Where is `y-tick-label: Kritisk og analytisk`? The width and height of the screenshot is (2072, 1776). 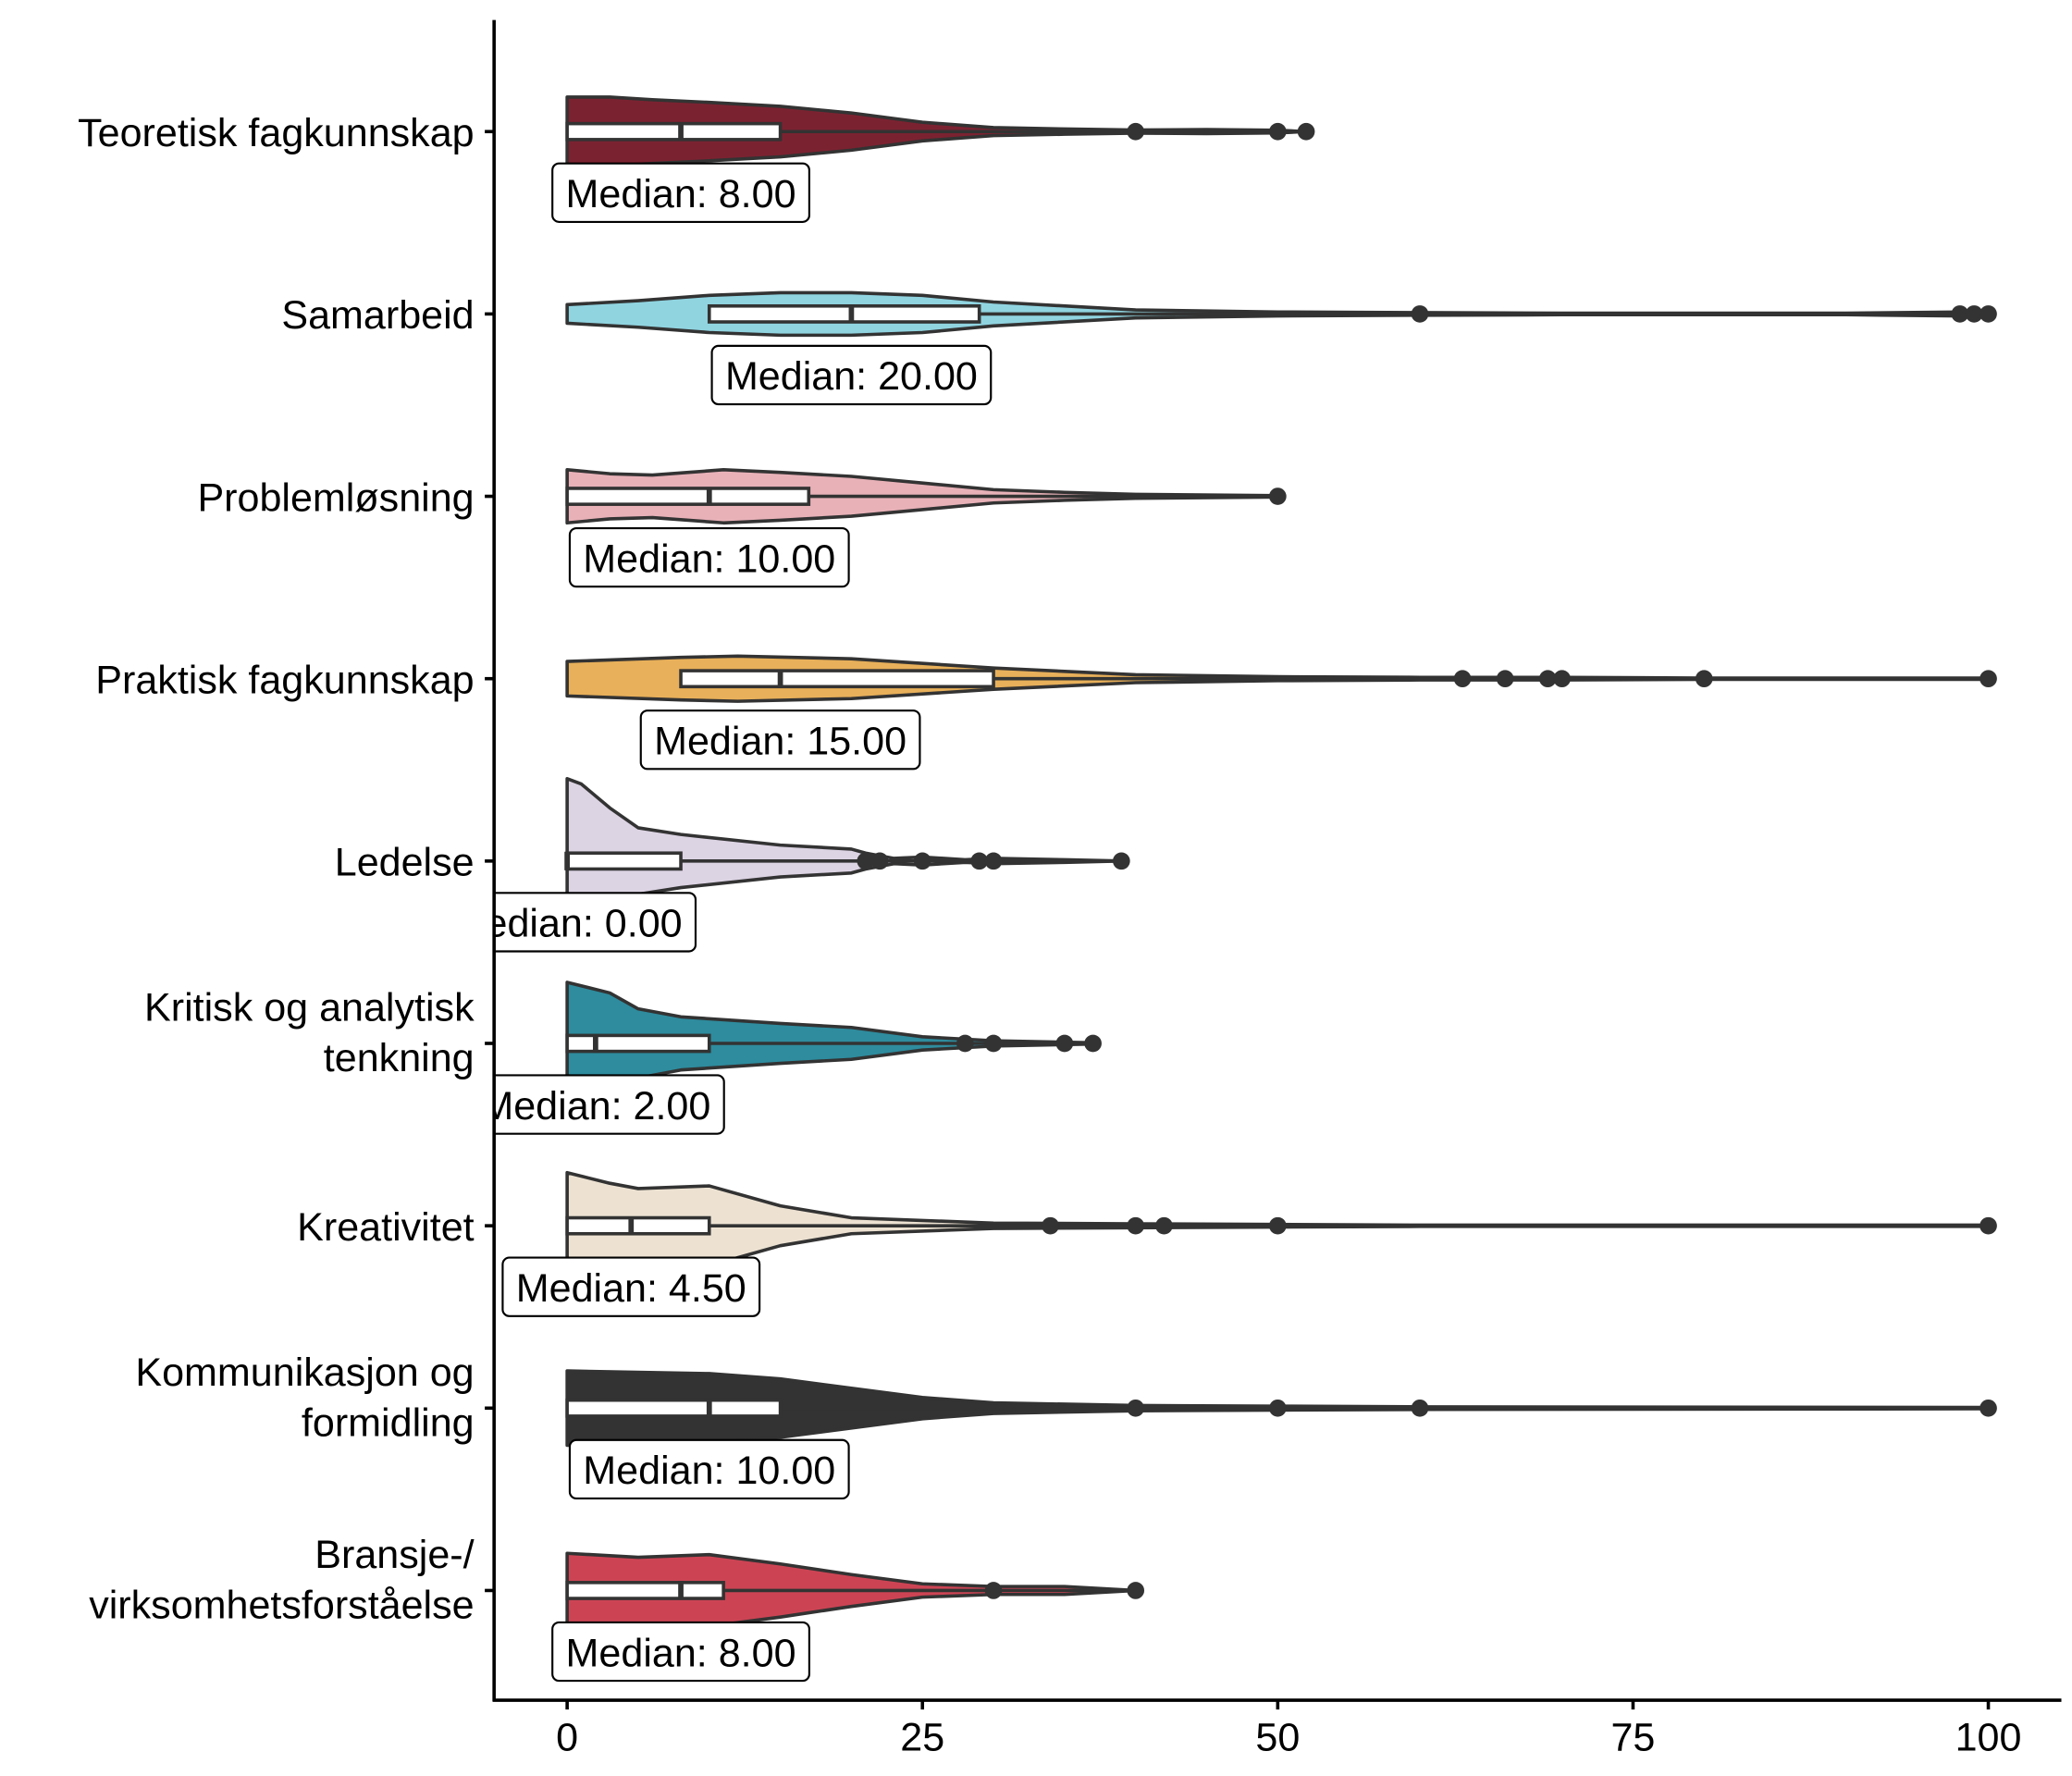 y-tick-label: Kritisk og analytisk is located at coordinates (310, 1008).